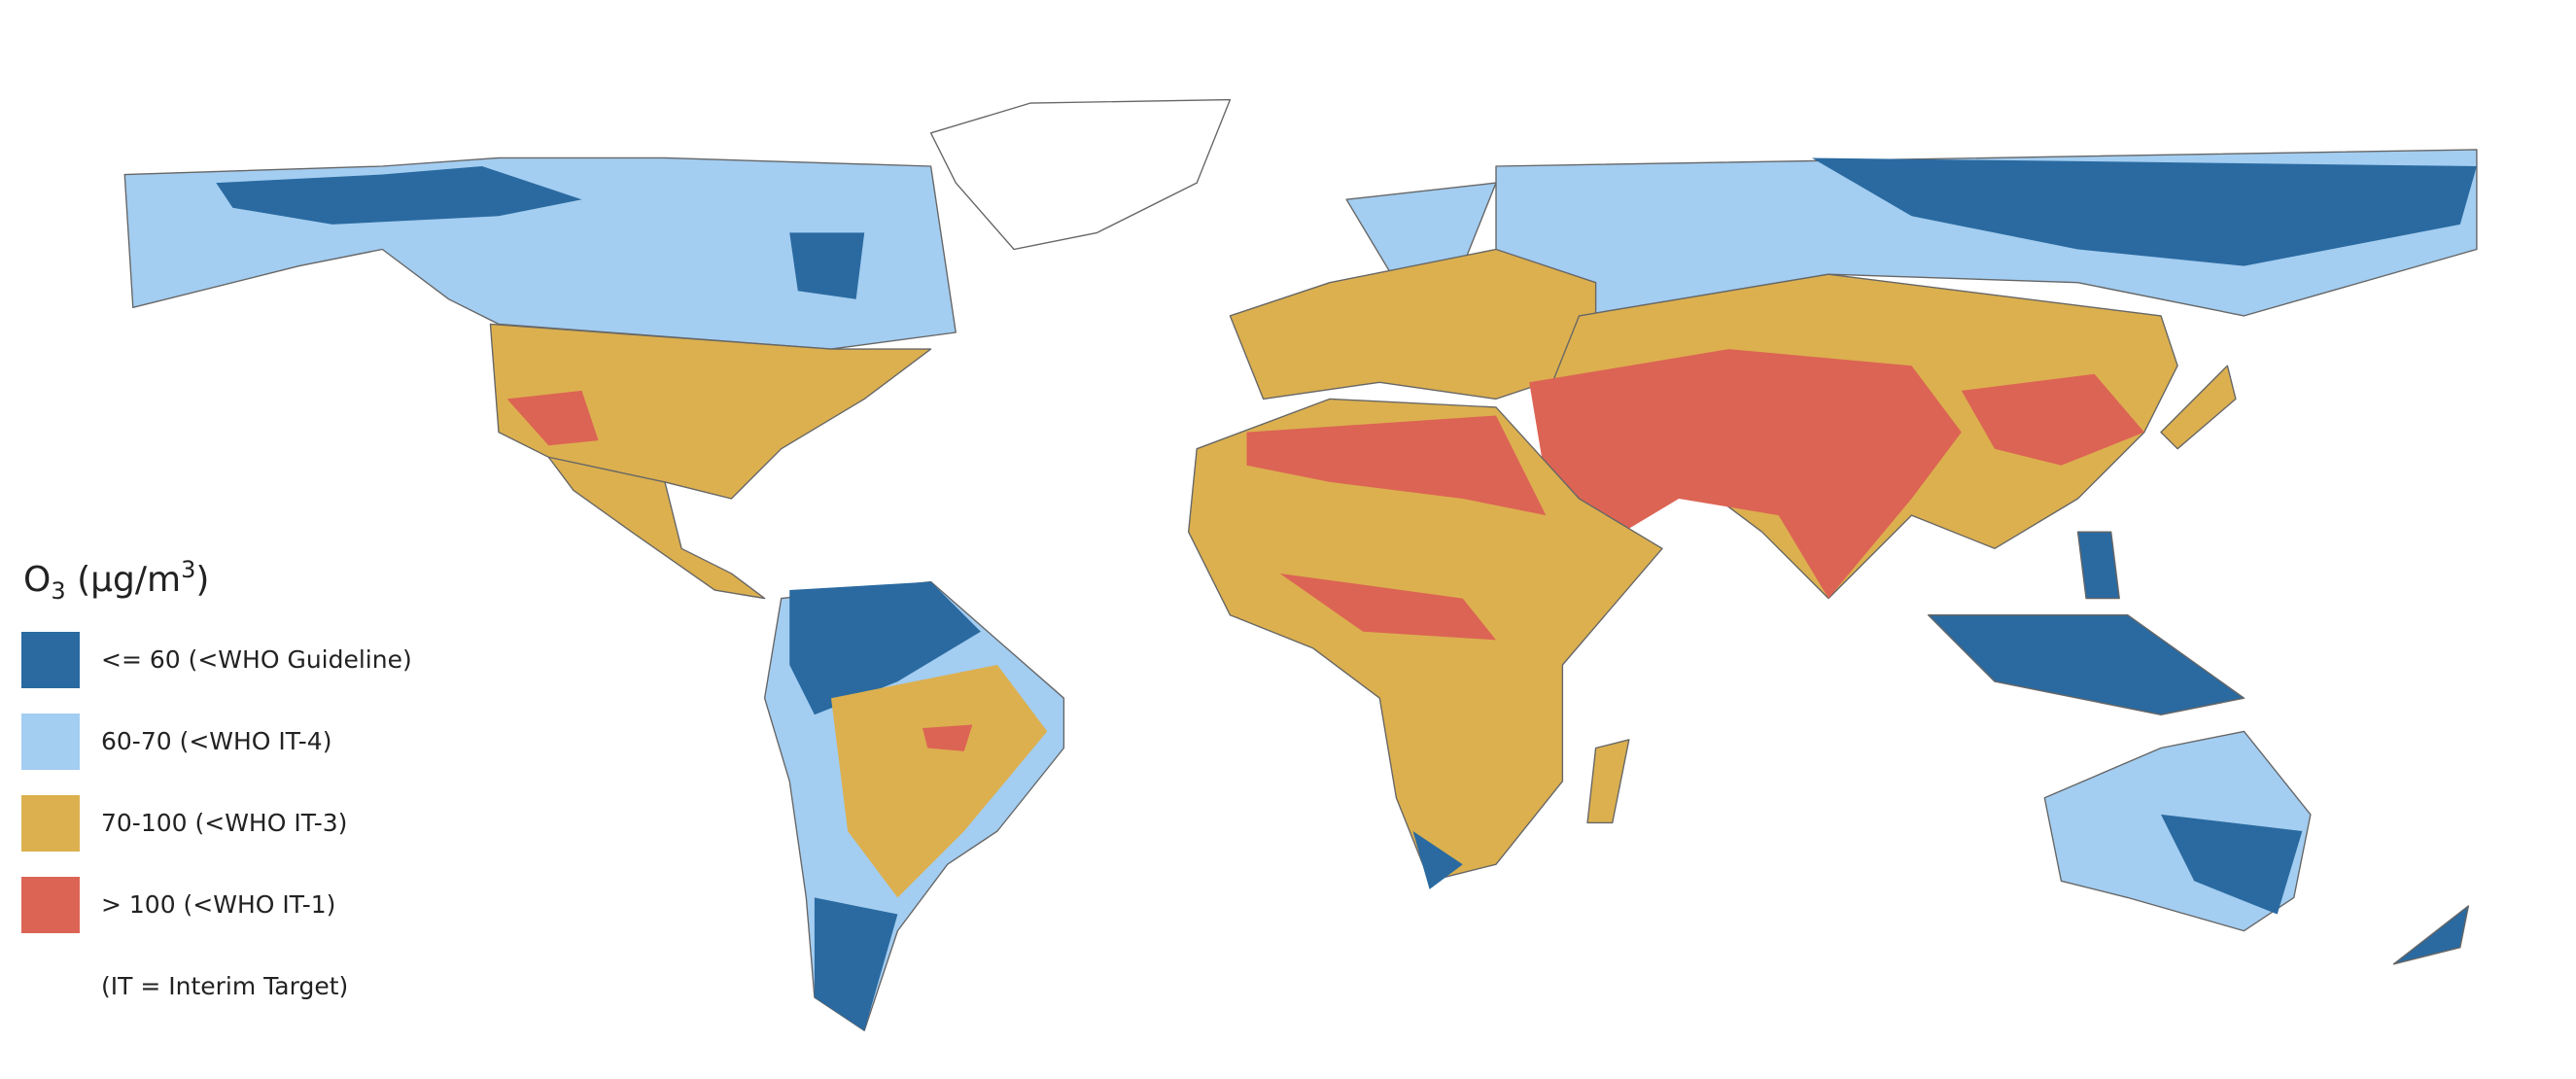 The width and height of the screenshot is (2576, 1079). I want to click on japan, so click(2198, 407).